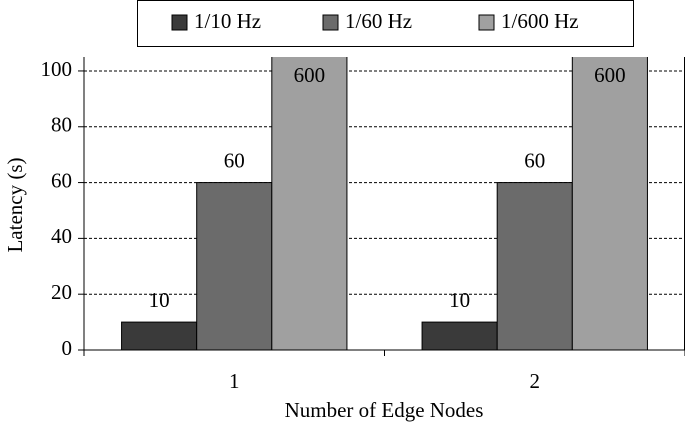 The image size is (685, 428). Describe the element at coordinates (57, 69) in the screenshot. I see `y-tick-label: 100` at that location.